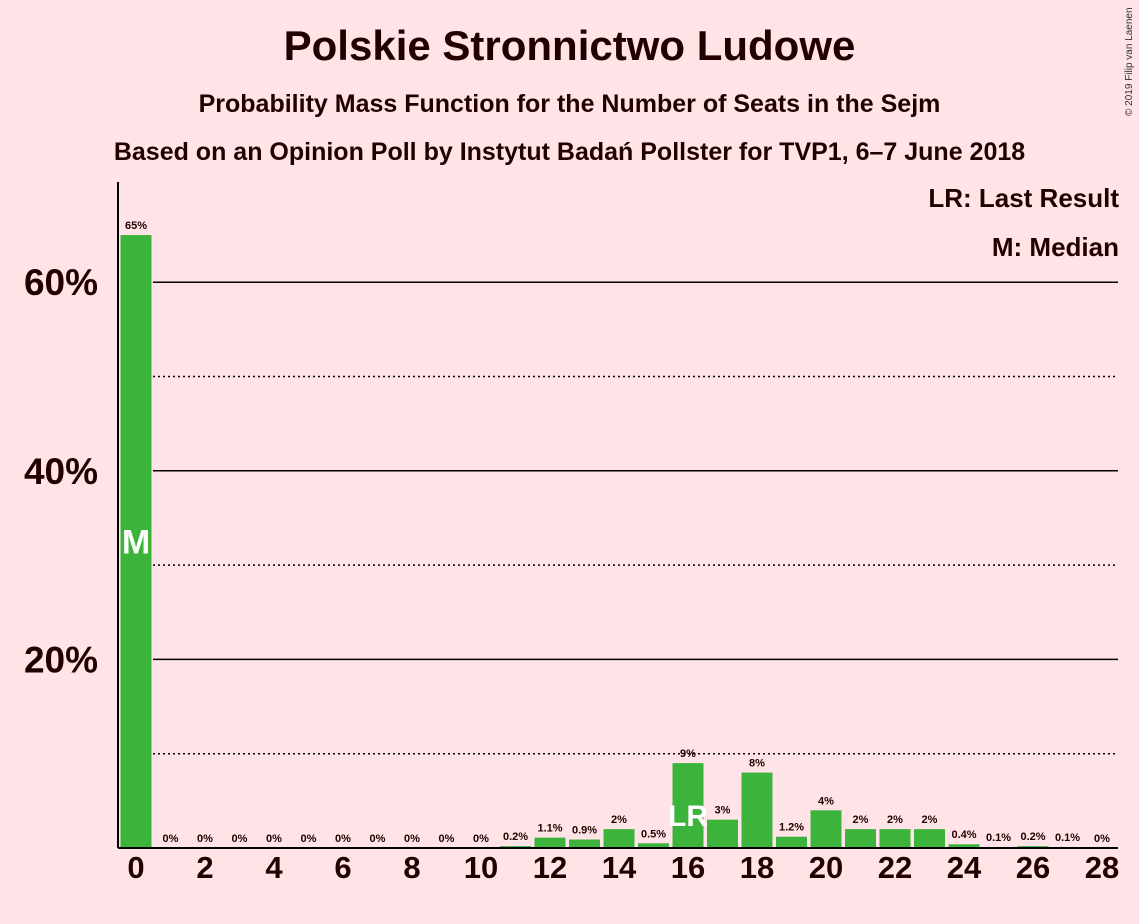 This screenshot has width=1139, height=924. What do you see at coordinates (569, 45) in the screenshot?
I see `chart-title: Polskie Stronnictwo Ludowe` at bounding box center [569, 45].